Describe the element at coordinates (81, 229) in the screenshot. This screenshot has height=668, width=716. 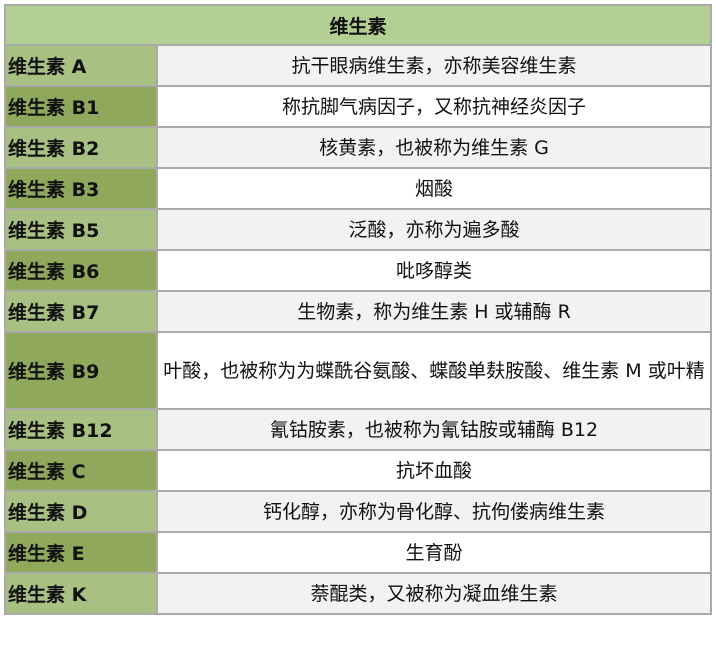
I see `vitamin-name: 维生素 B5` at that location.